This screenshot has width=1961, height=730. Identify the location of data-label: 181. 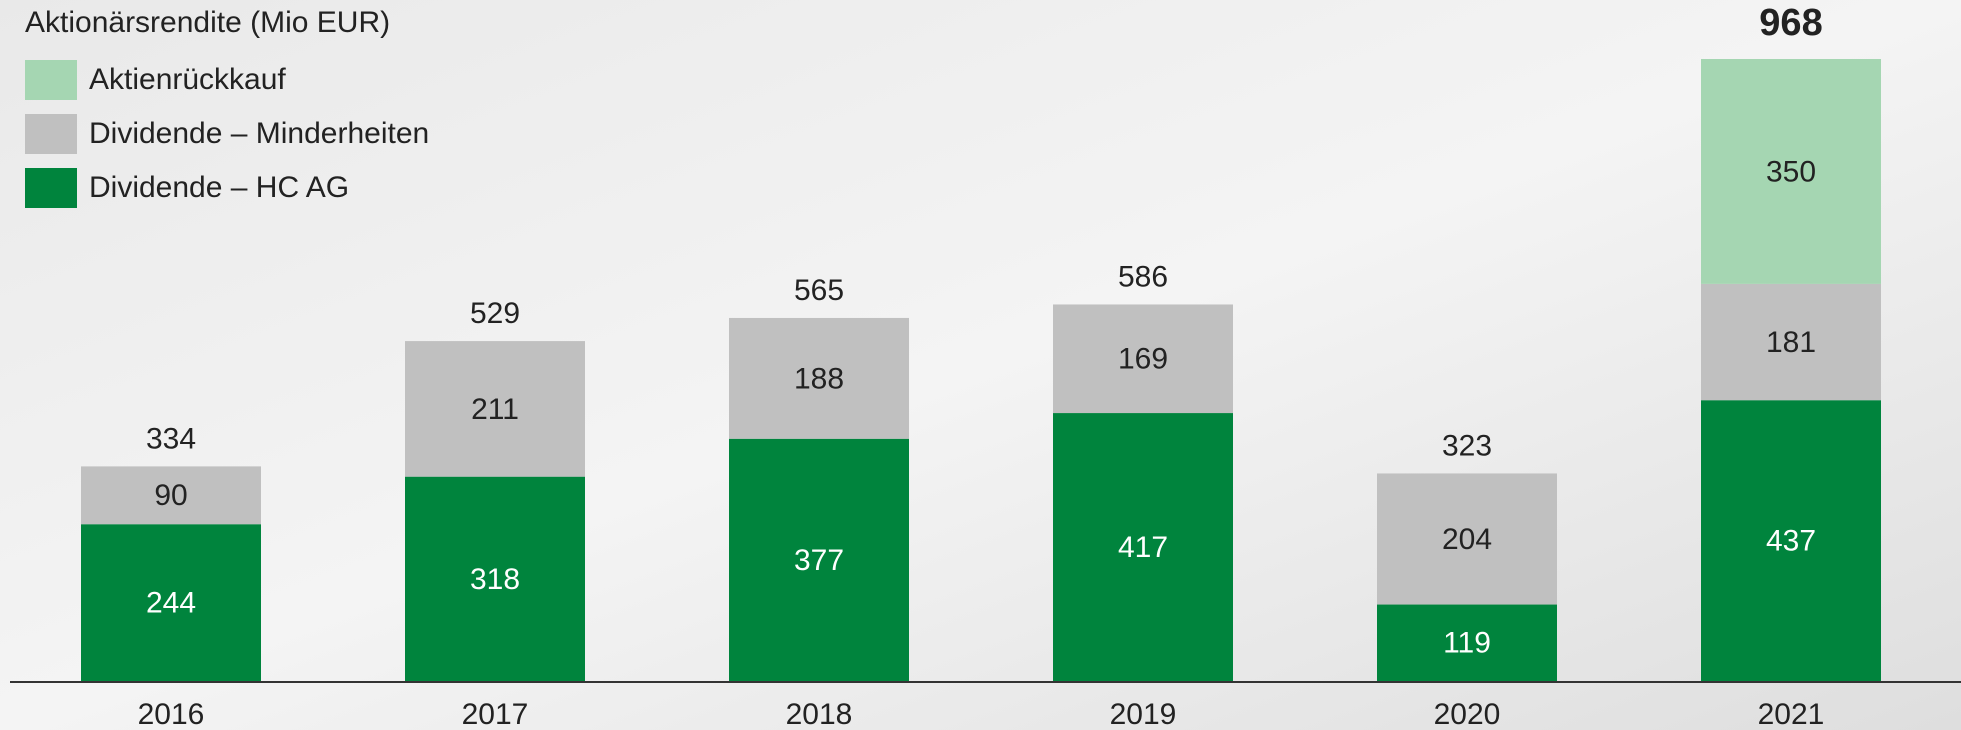
(1791, 342).